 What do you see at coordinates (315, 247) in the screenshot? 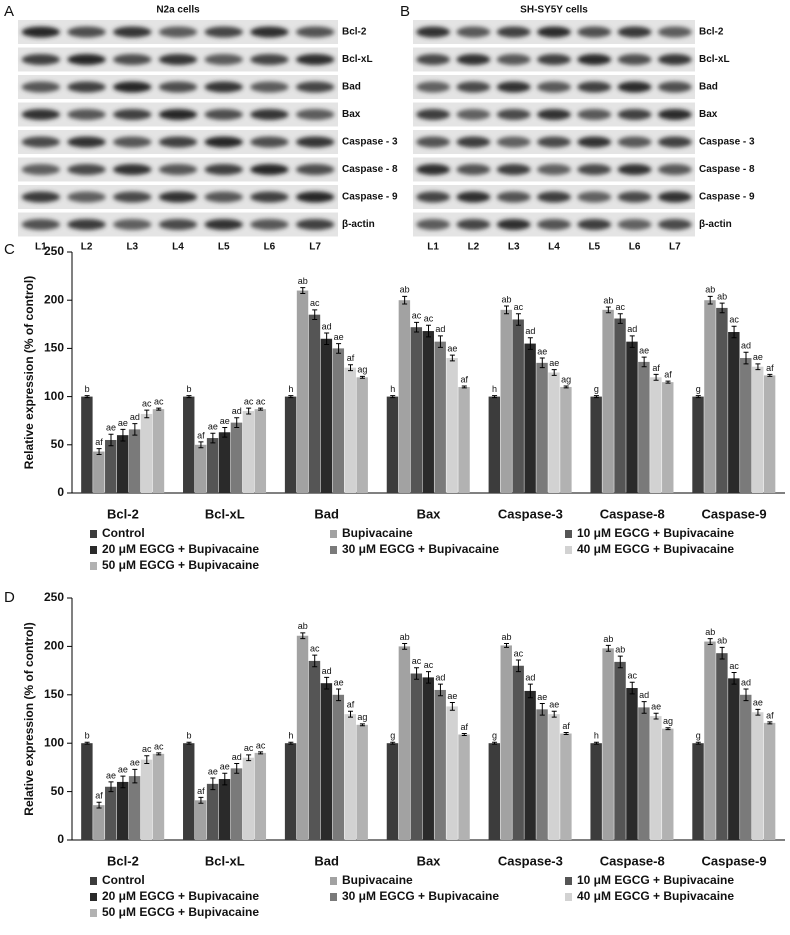
I see `lane-label: L7` at bounding box center [315, 247].